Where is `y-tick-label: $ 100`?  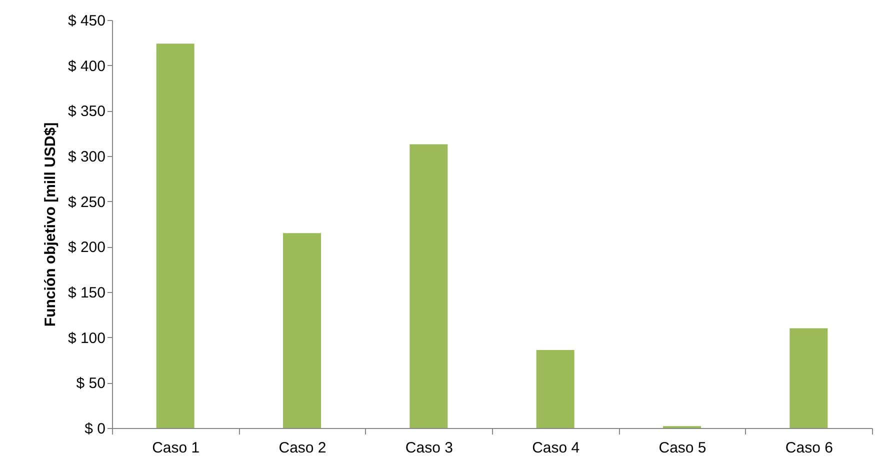 y-tick-label: $ 100 is located at coordinates (87, 338).